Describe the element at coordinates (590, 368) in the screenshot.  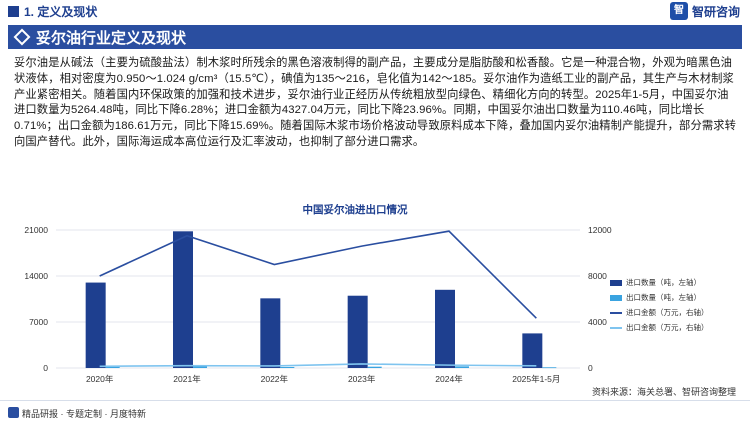
I see `right-tick-label: 0` at that location.